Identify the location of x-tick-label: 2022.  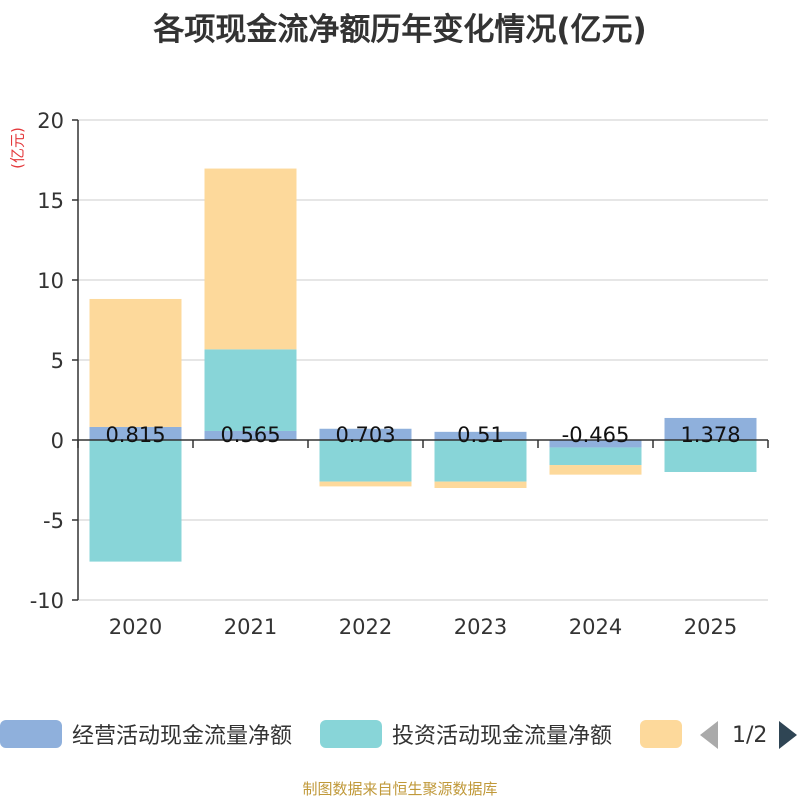
(365, 627).